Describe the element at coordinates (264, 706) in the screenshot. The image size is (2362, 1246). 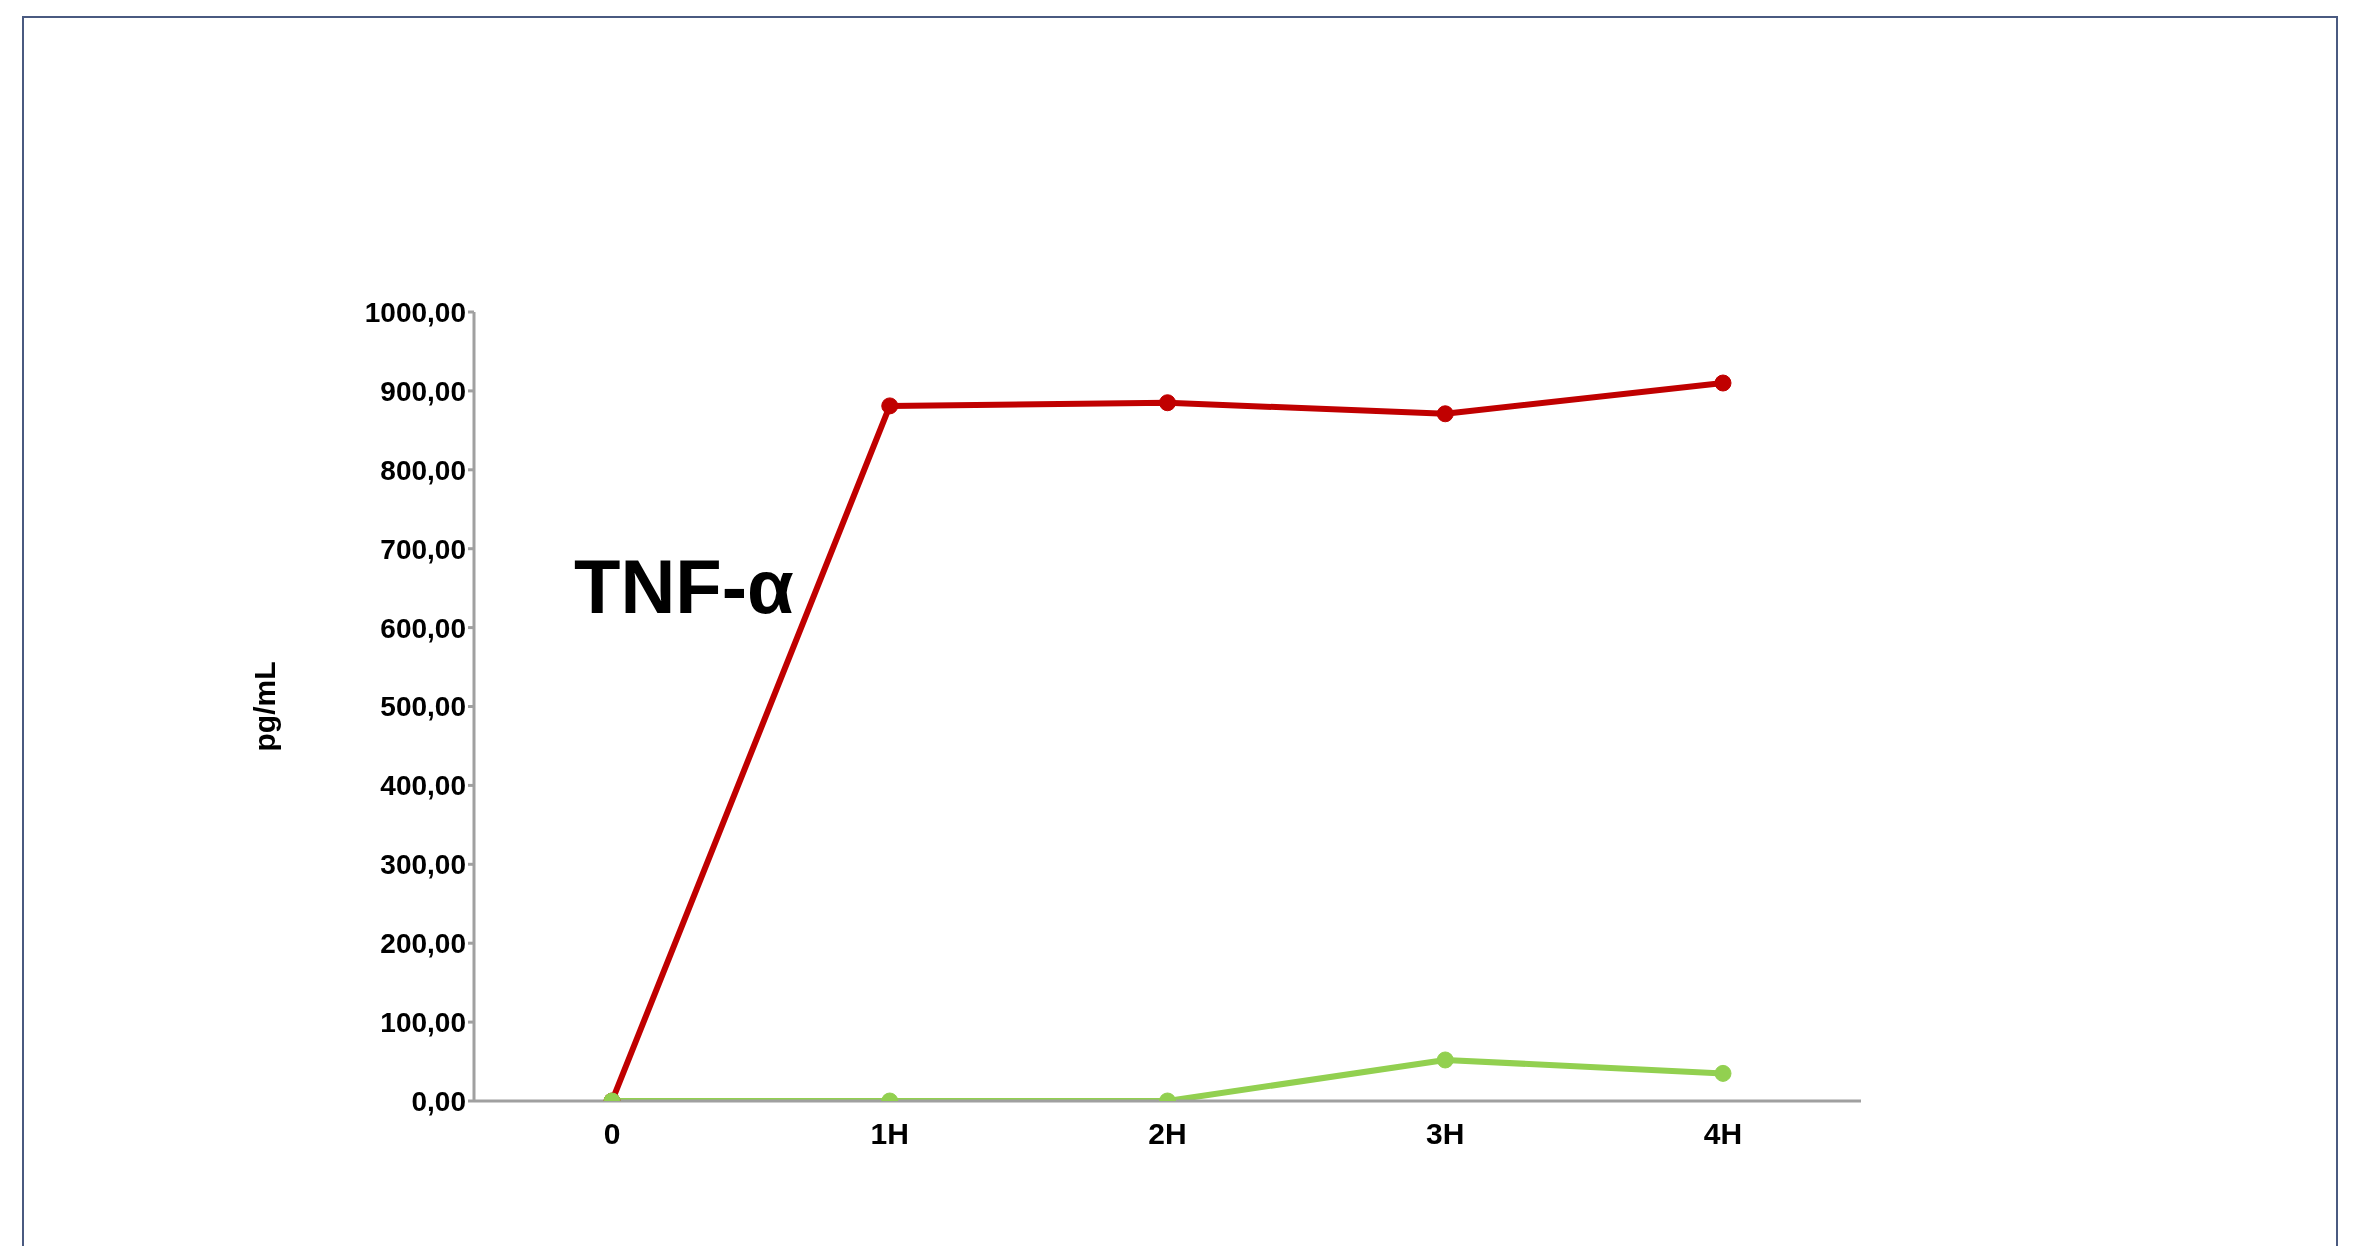
I see `y-axis-title: pg/mL` at that location.